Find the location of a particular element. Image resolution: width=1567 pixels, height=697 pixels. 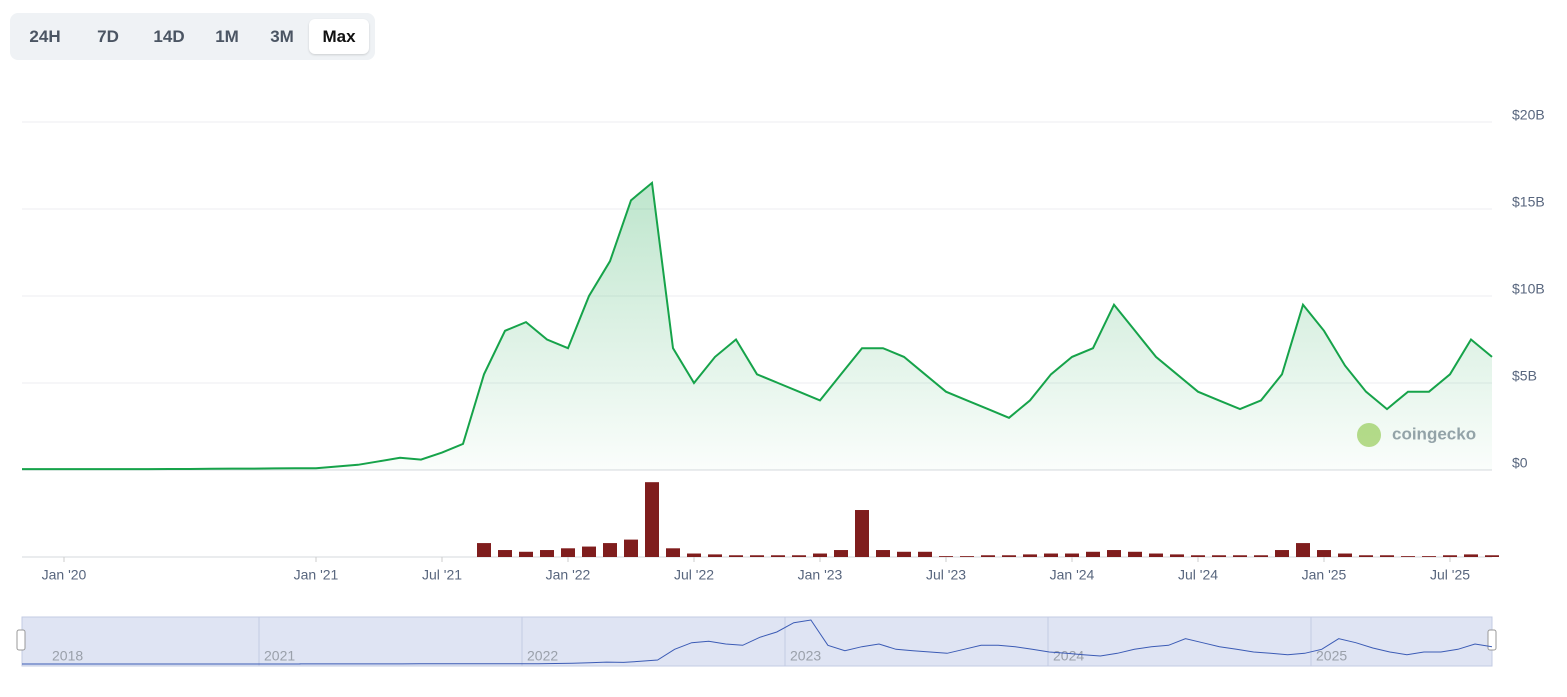

y-tick-label: $20B is located at coordinates (1528, 115).